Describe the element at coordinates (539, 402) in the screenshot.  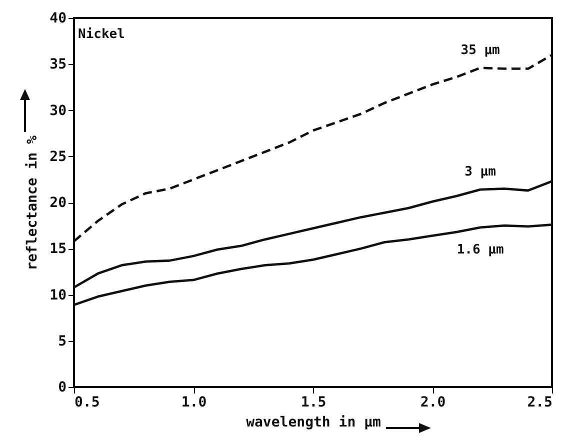
I see `x-tick-label: 2.5` at that location.